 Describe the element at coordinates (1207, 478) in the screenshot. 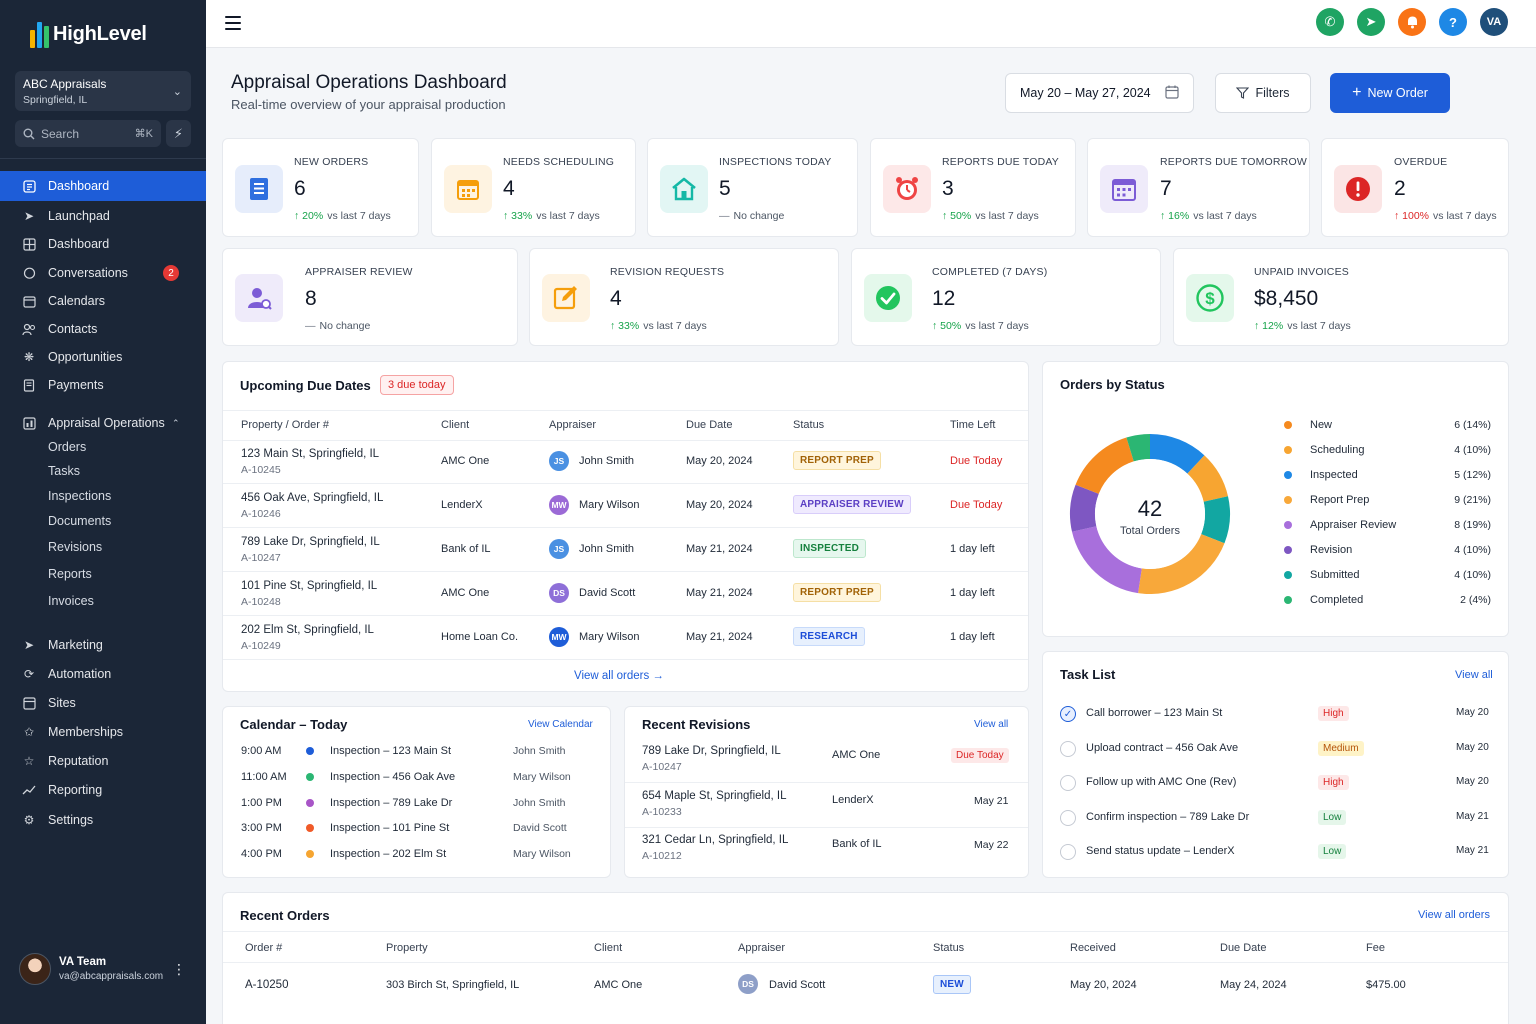

I see `donut-slice-scheduling` at that location.